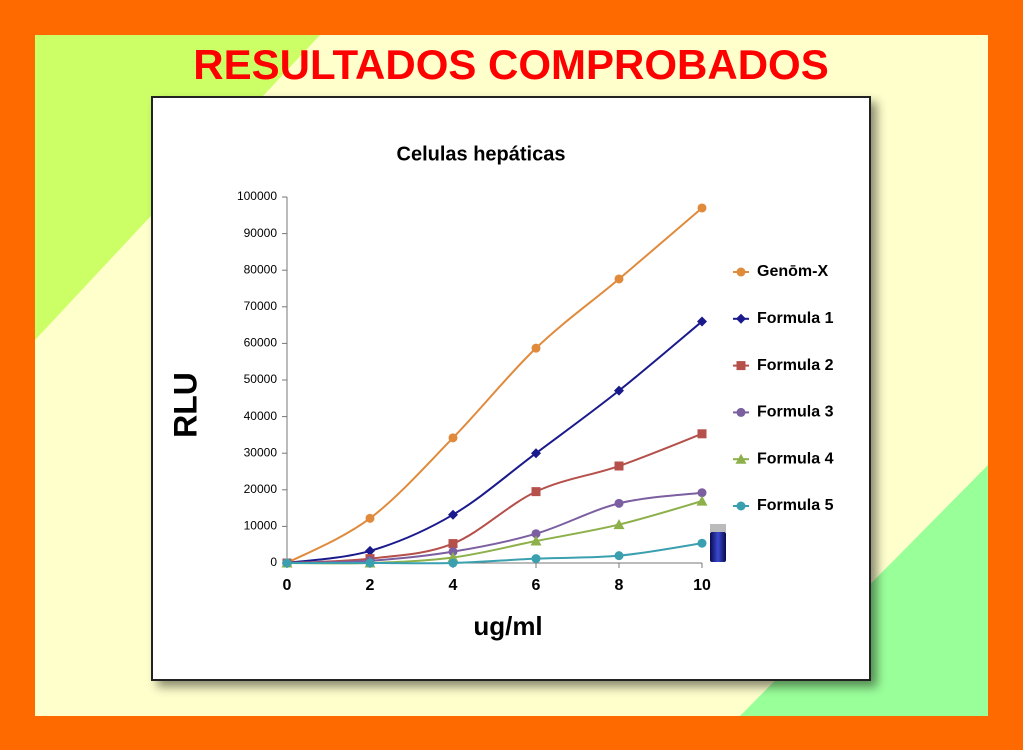 Image resolution: width=1023 pixels, height=755 pixels. I want to click on x-tick-label: 10, so click(702, 585).